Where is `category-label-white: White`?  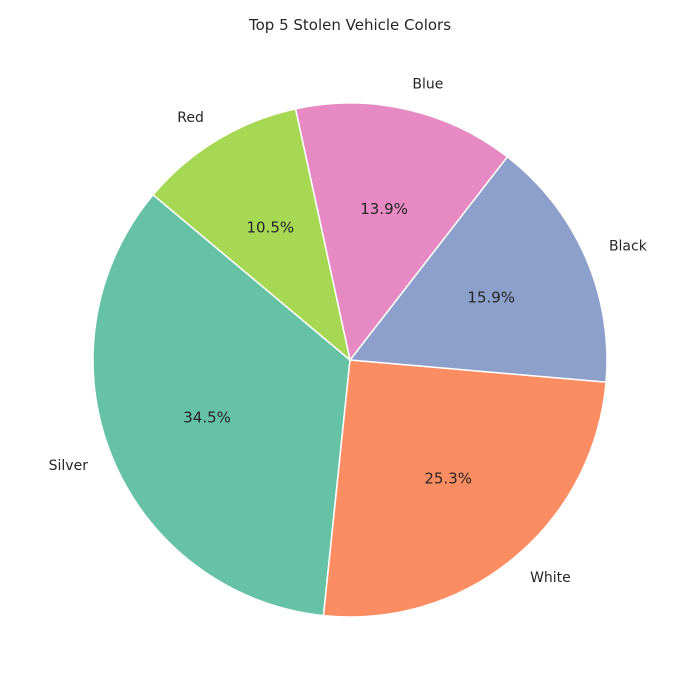 category-label-white: White is located at coordinates (550, 578).